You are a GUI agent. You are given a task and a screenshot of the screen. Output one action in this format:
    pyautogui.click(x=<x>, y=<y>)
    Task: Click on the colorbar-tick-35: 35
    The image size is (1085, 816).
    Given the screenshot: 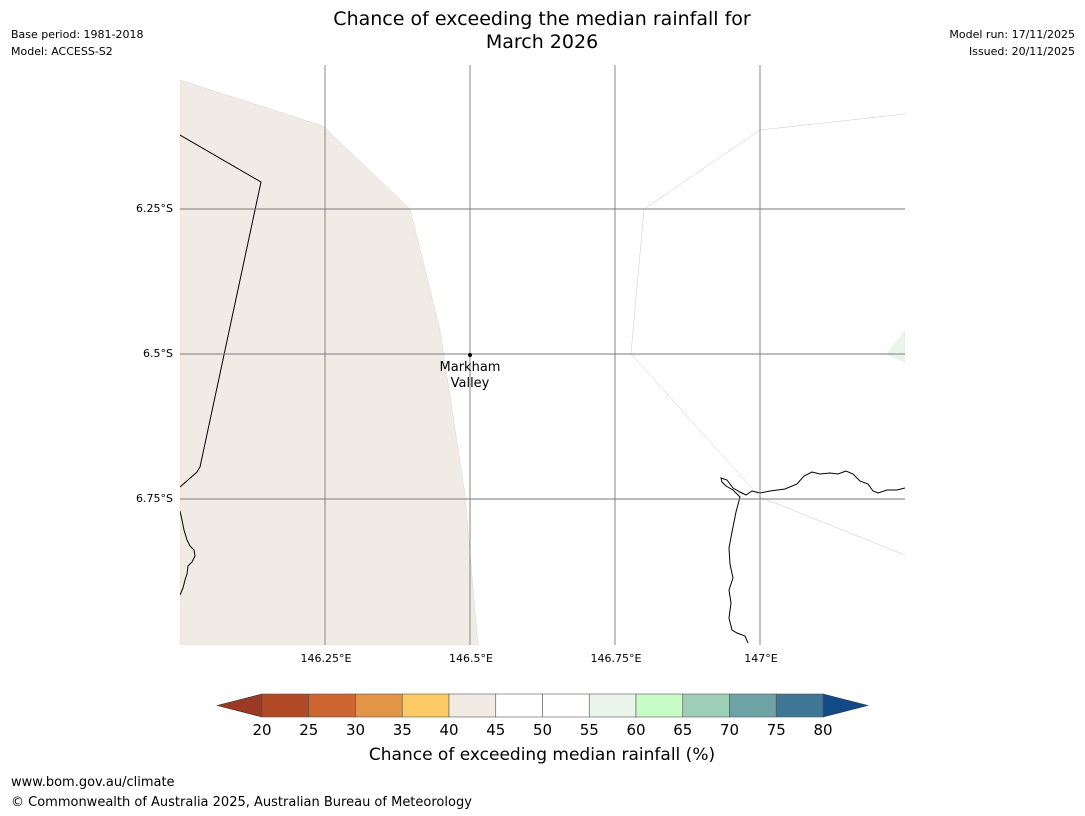 What is the action you would take?
    pyautogui.click(x=402, y=730)
    